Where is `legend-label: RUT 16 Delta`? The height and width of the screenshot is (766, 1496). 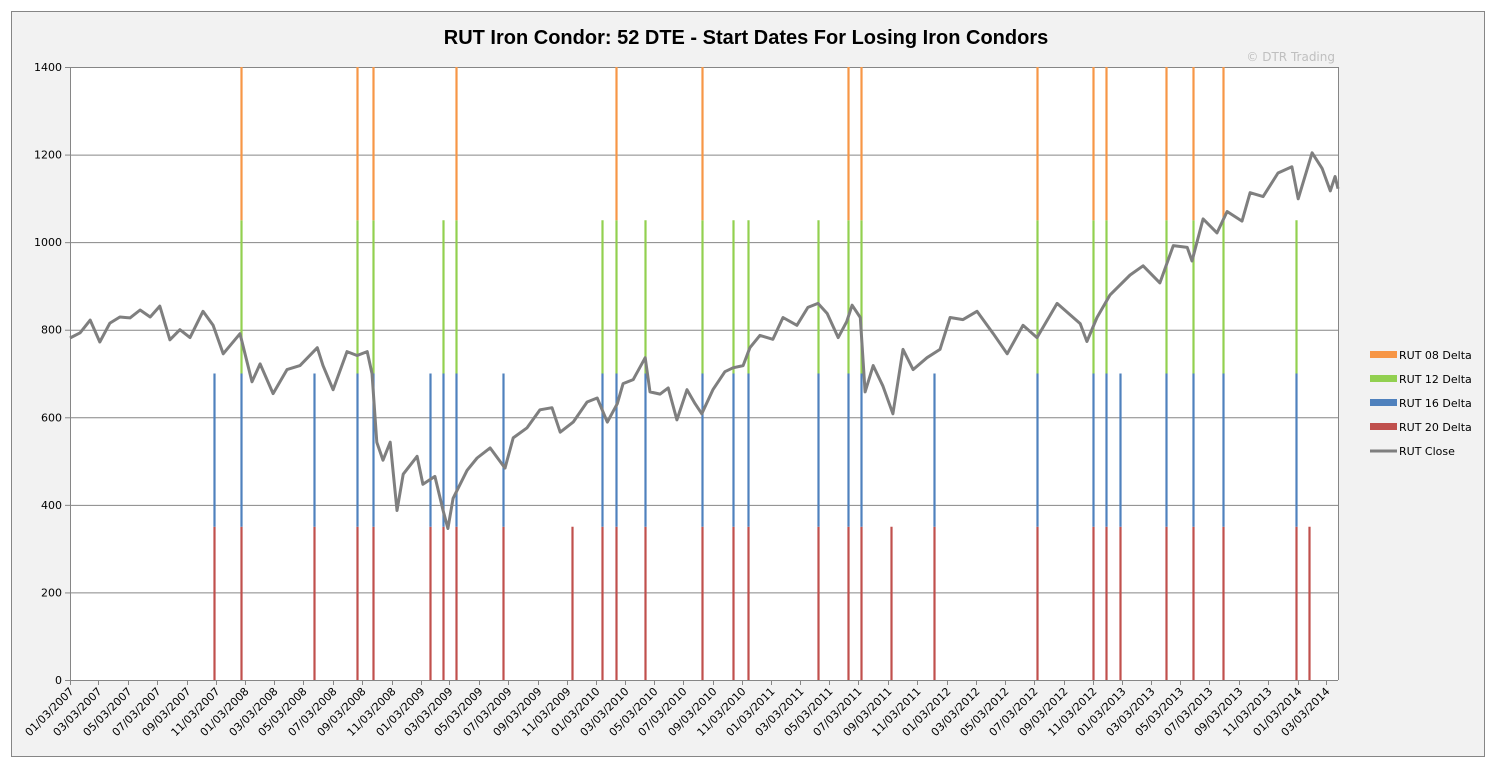
legend-label: RUT 16 Delta is located at coordinates (1435, 403).